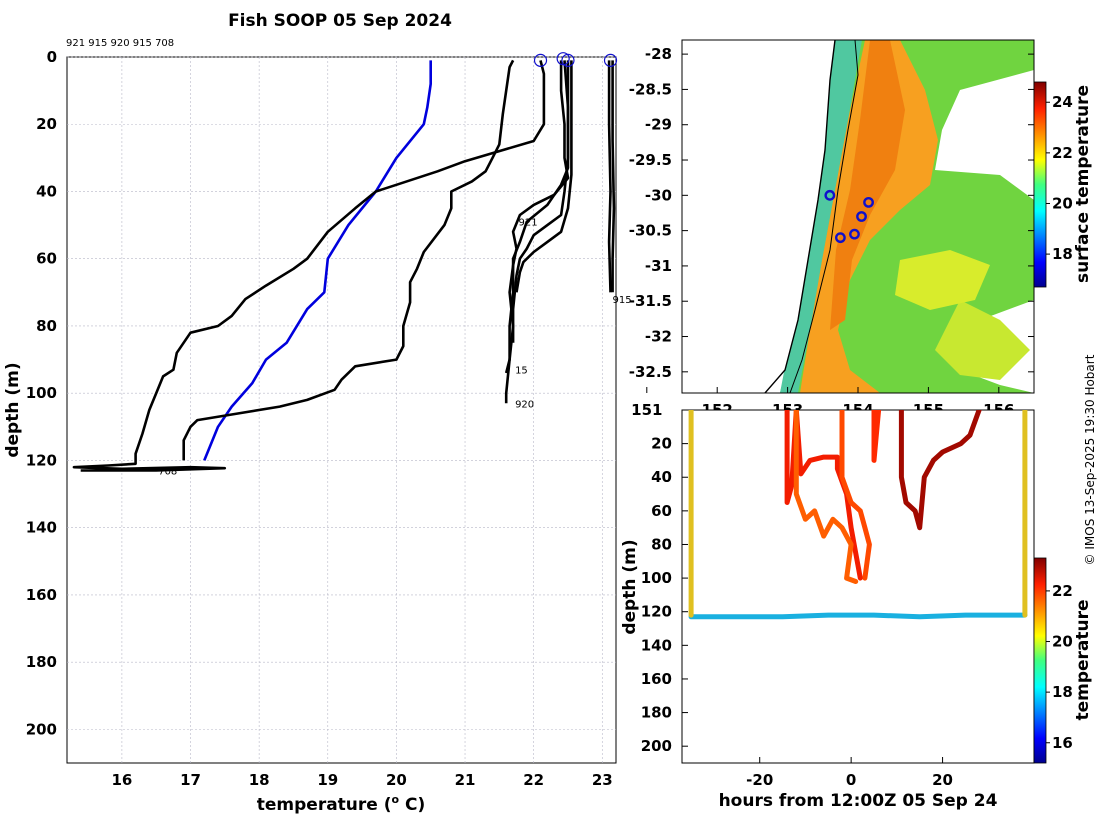 The image size is (1100, 824). I want to click on time-depth-plot-area, so click(858, 586).